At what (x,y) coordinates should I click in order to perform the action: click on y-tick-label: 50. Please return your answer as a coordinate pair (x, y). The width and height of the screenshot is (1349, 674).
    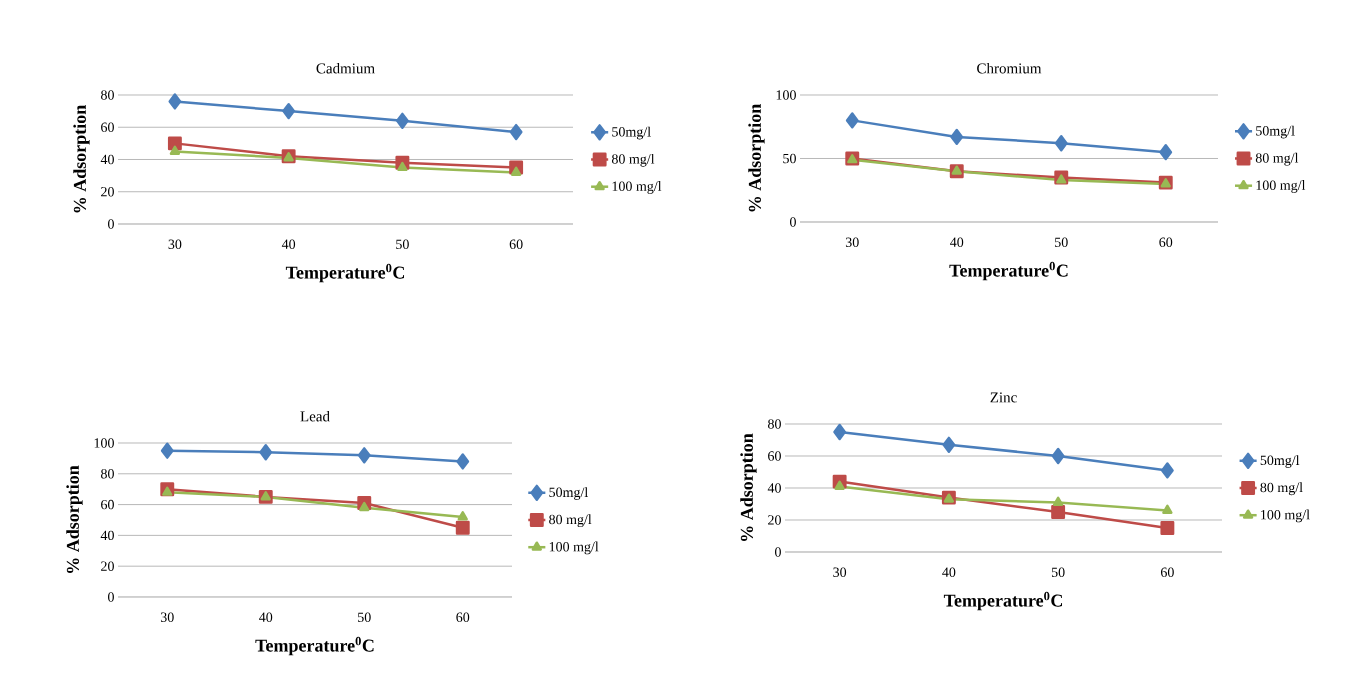
    Looking at the image, I should click on (789, 158).